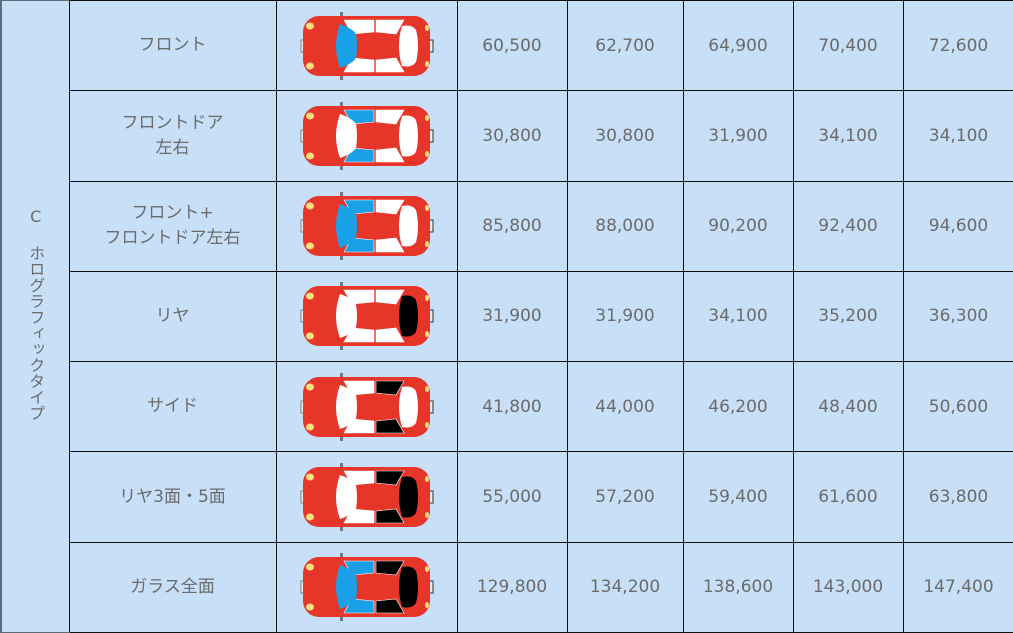  I want to click on option-name: フロントドア 左右, so click(172, 135).